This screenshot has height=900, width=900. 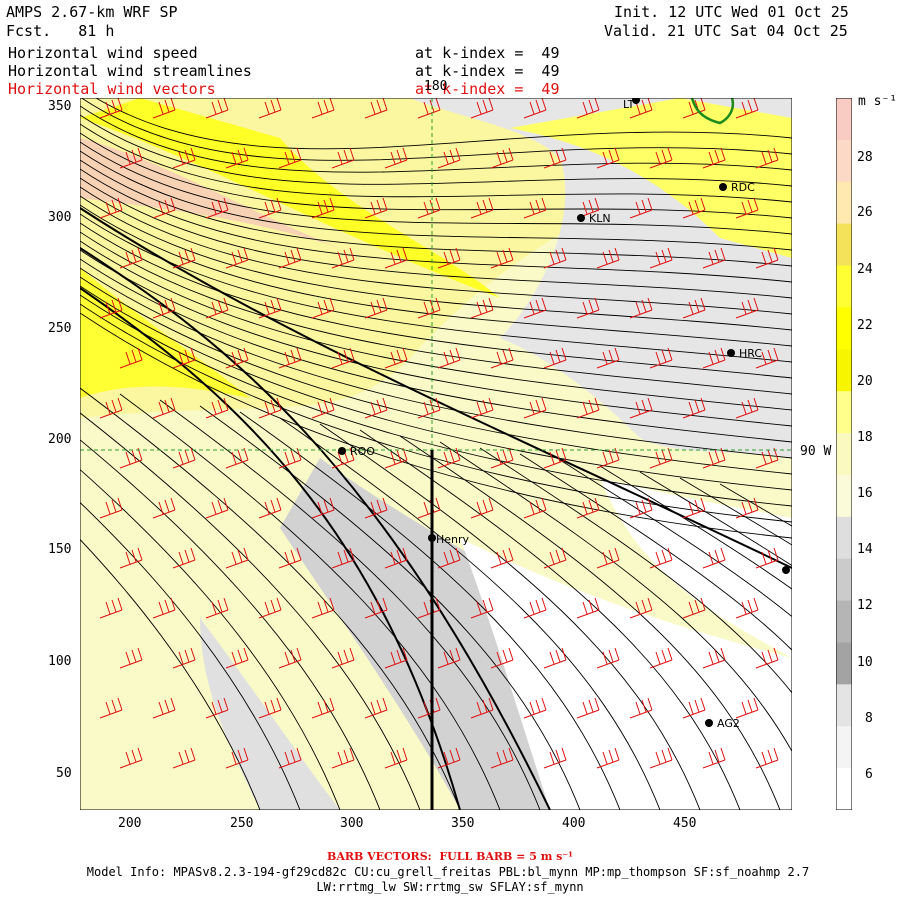 I want to click on field-name-streamlines: Horizontal wind streamlines, so click(x=130, y=71).